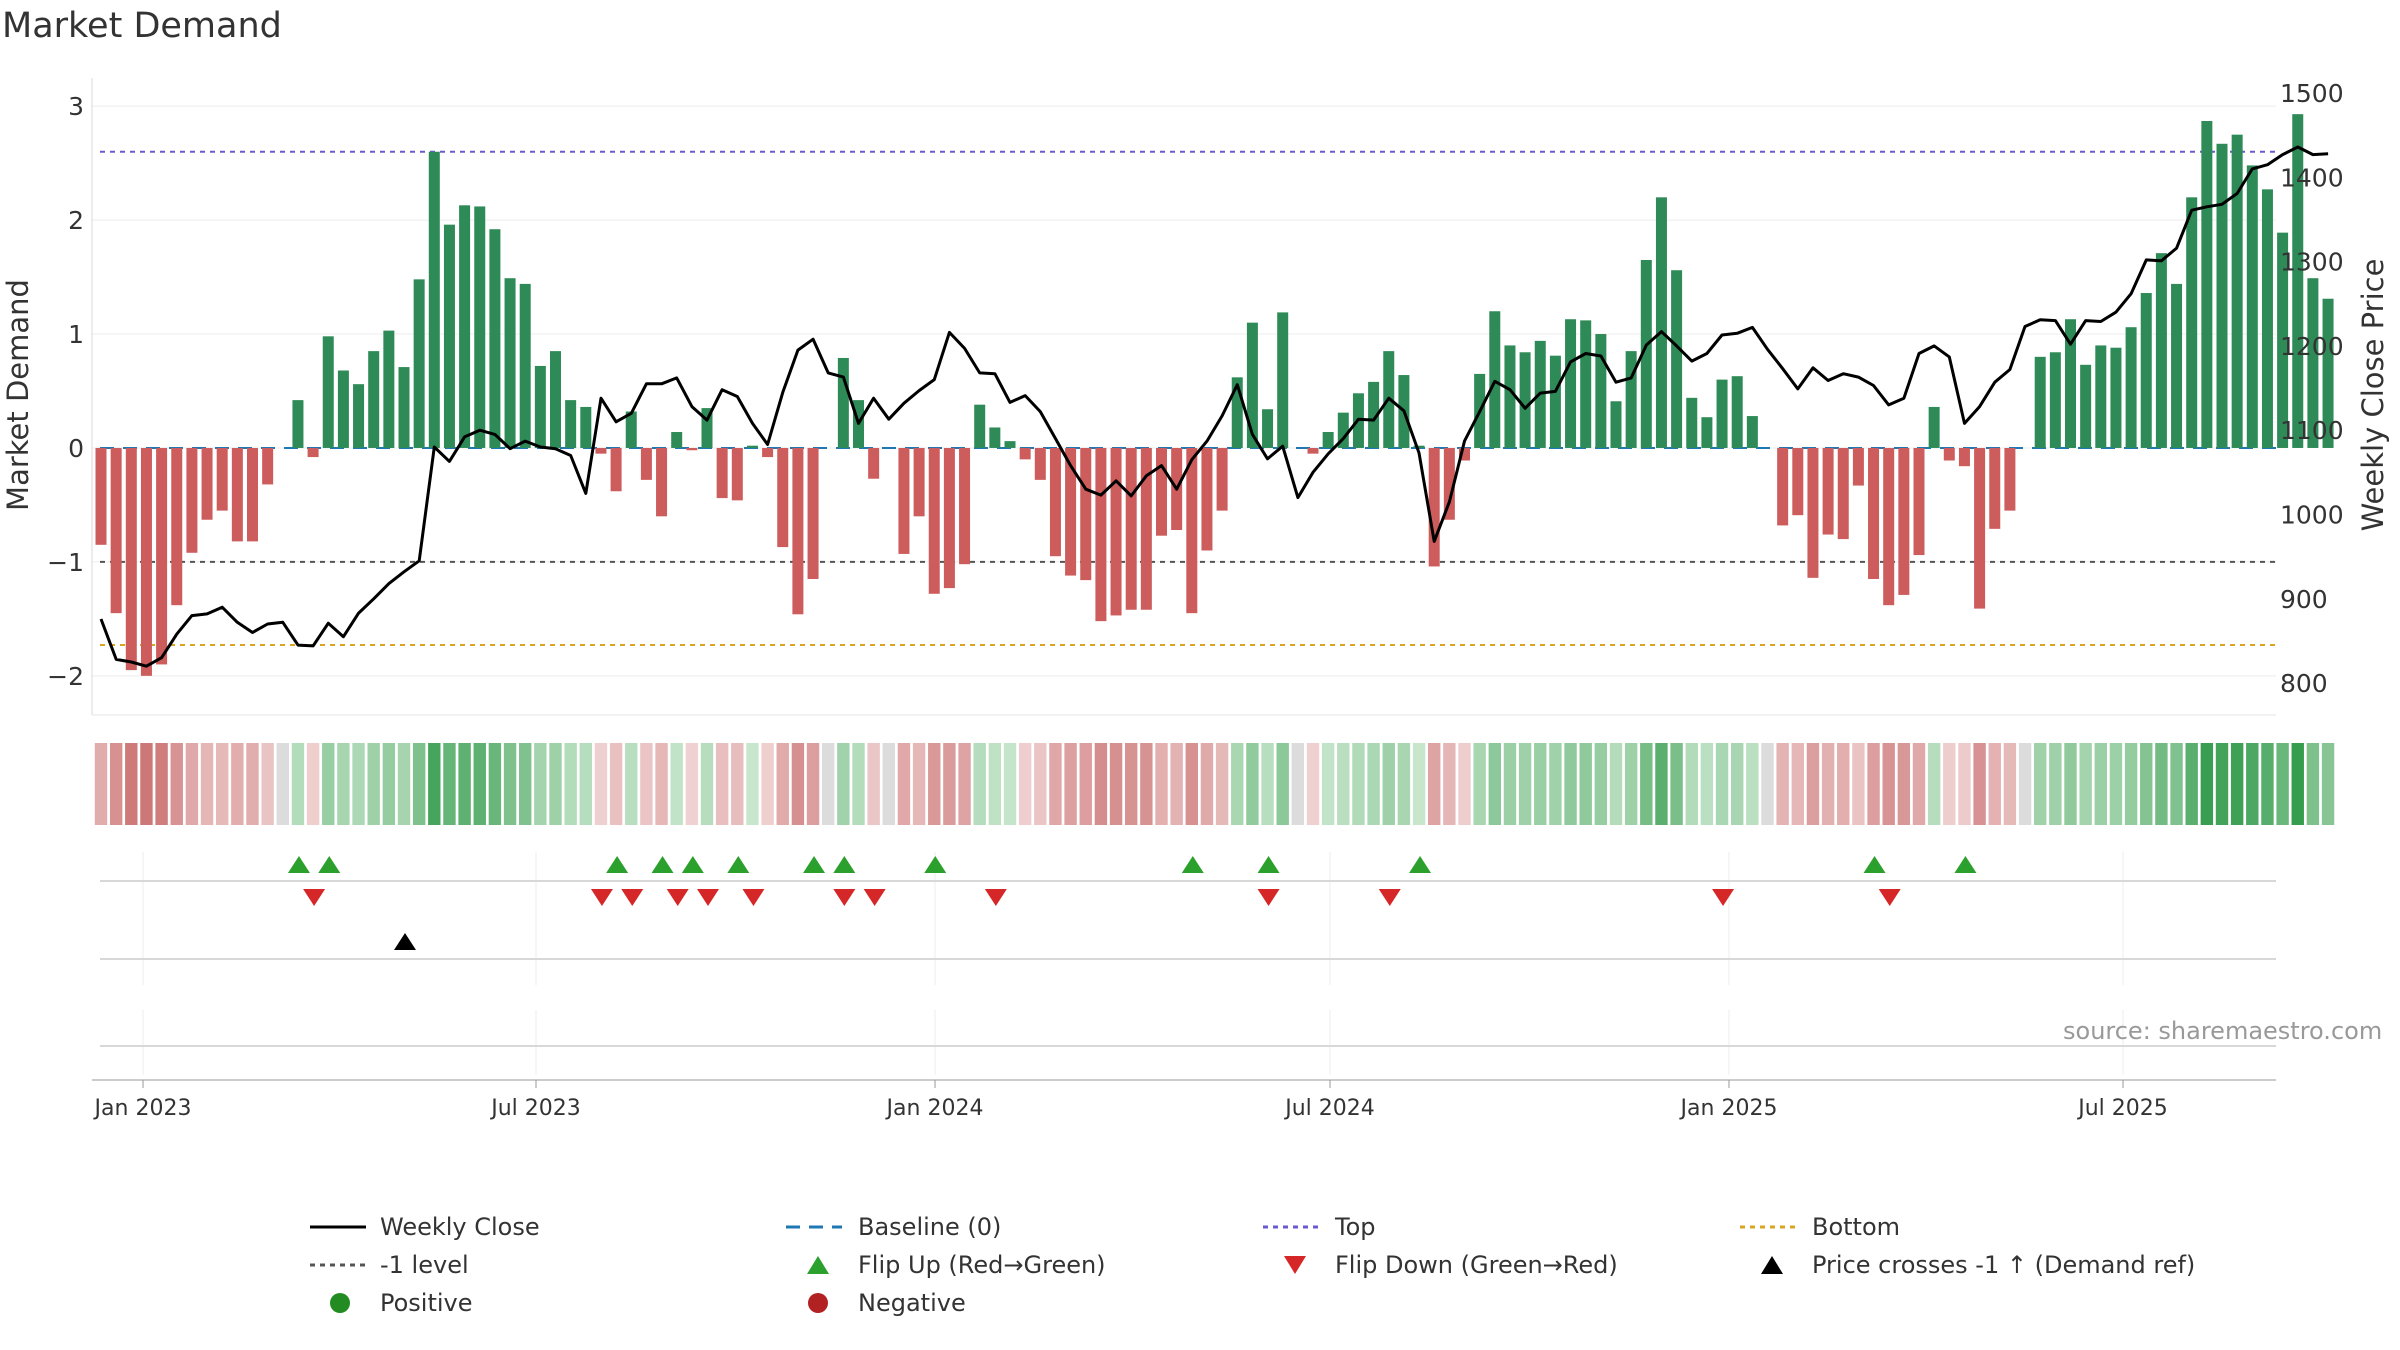 This screenshot has height=1350, width=2400. What do you see at coordinates (2004, 1265) in the screenshot?
I see `legend-label: Price crosses -1 ↑ (Demand ref)` at bounding box center [2004, 1265].